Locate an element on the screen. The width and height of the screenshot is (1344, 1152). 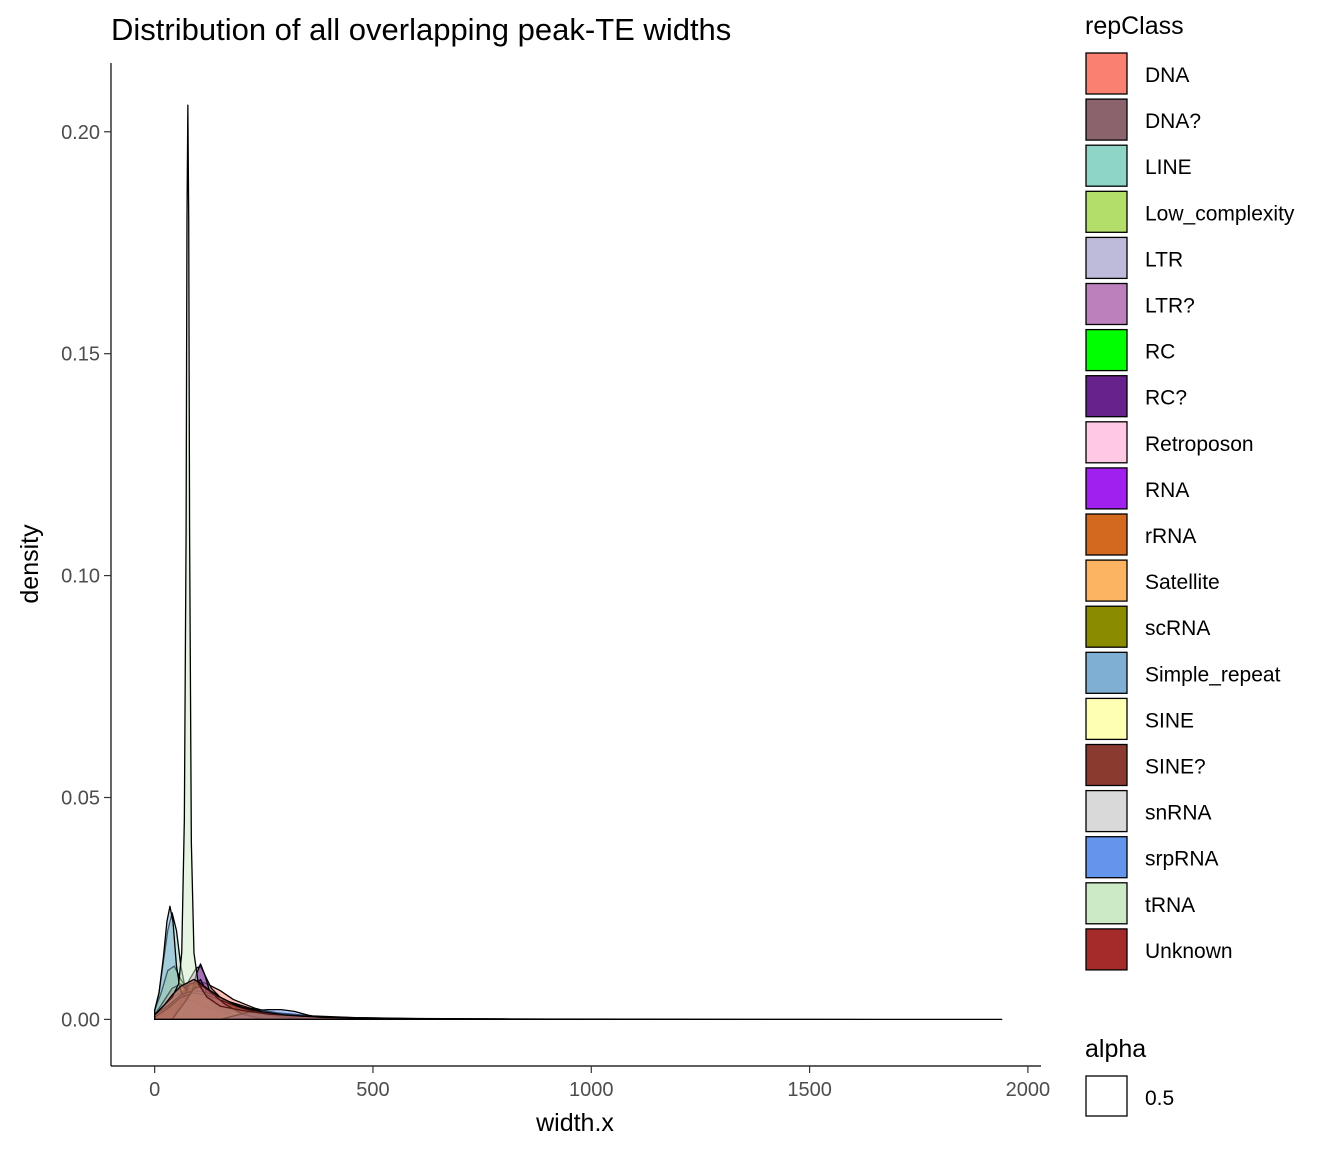
x-axis-title: width.x is located at coordinates (574, 1123).